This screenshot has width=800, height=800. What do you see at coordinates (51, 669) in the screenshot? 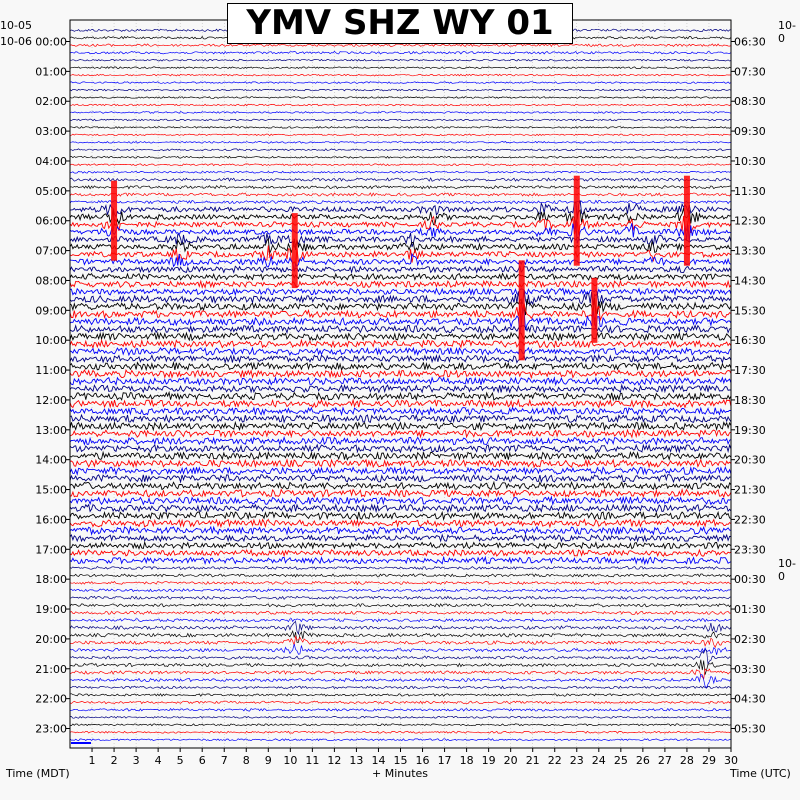
I see `left-hour-label: 21:00` at bounding box center [51, 669].